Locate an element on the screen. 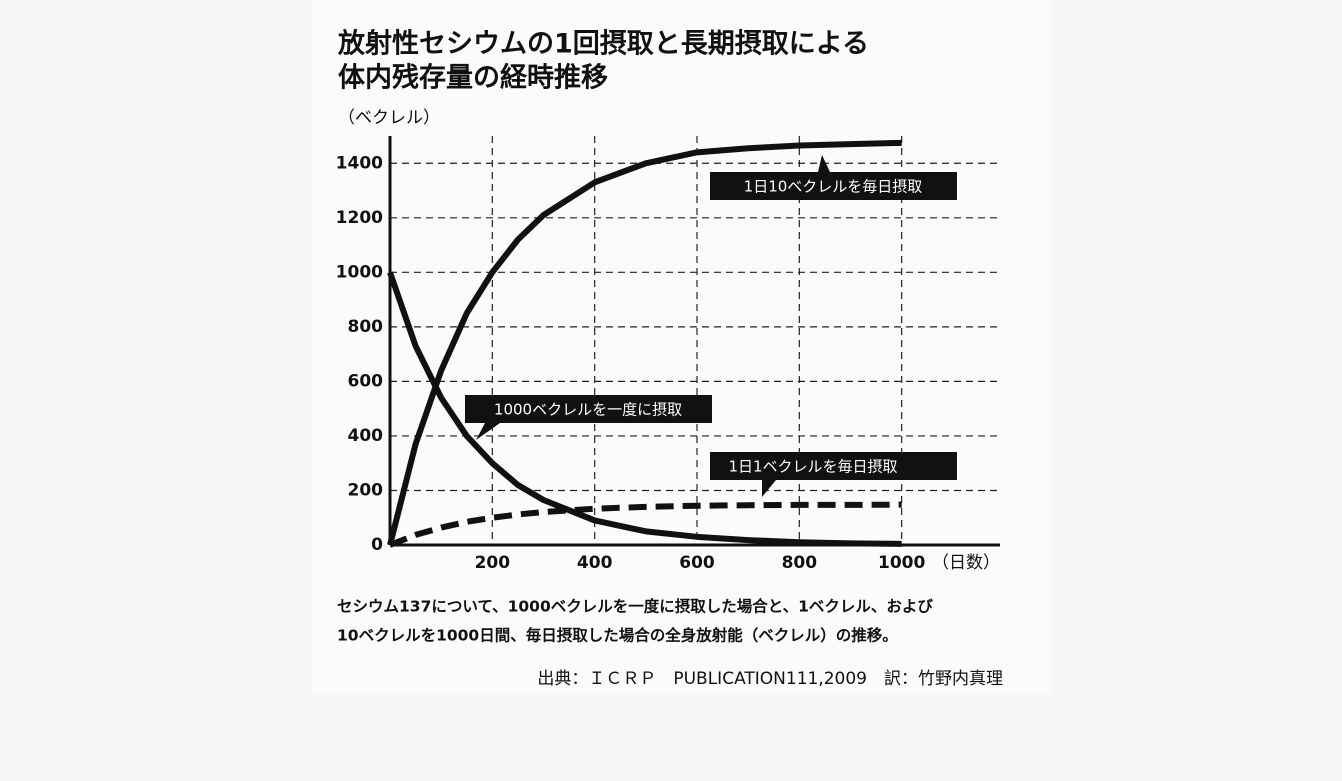 The image size is (1342, 781). chart-title: 体内残存量の経時推移 is located at coordinates (473, 78).